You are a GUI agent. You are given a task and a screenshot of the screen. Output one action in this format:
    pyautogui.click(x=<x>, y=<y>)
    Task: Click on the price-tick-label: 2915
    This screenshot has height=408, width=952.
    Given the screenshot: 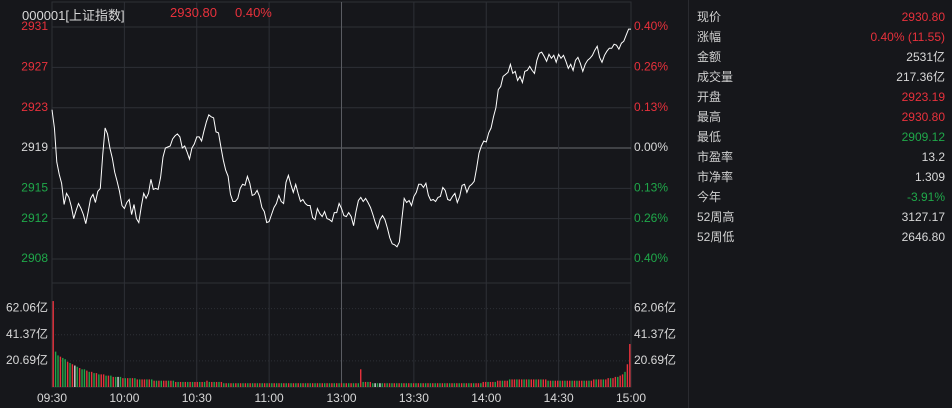 What is the action you would take?
    pyautogui.click(x=34, y=188)
    